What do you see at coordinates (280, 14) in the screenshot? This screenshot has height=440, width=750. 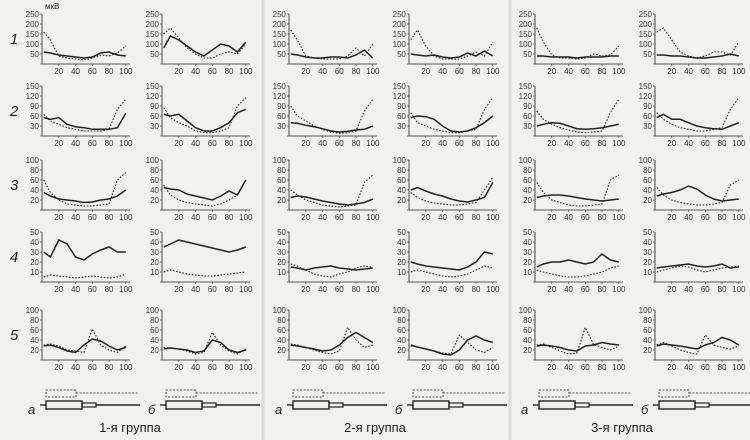 I see `y-tick-label: 250` at bounding box center [280, 14].